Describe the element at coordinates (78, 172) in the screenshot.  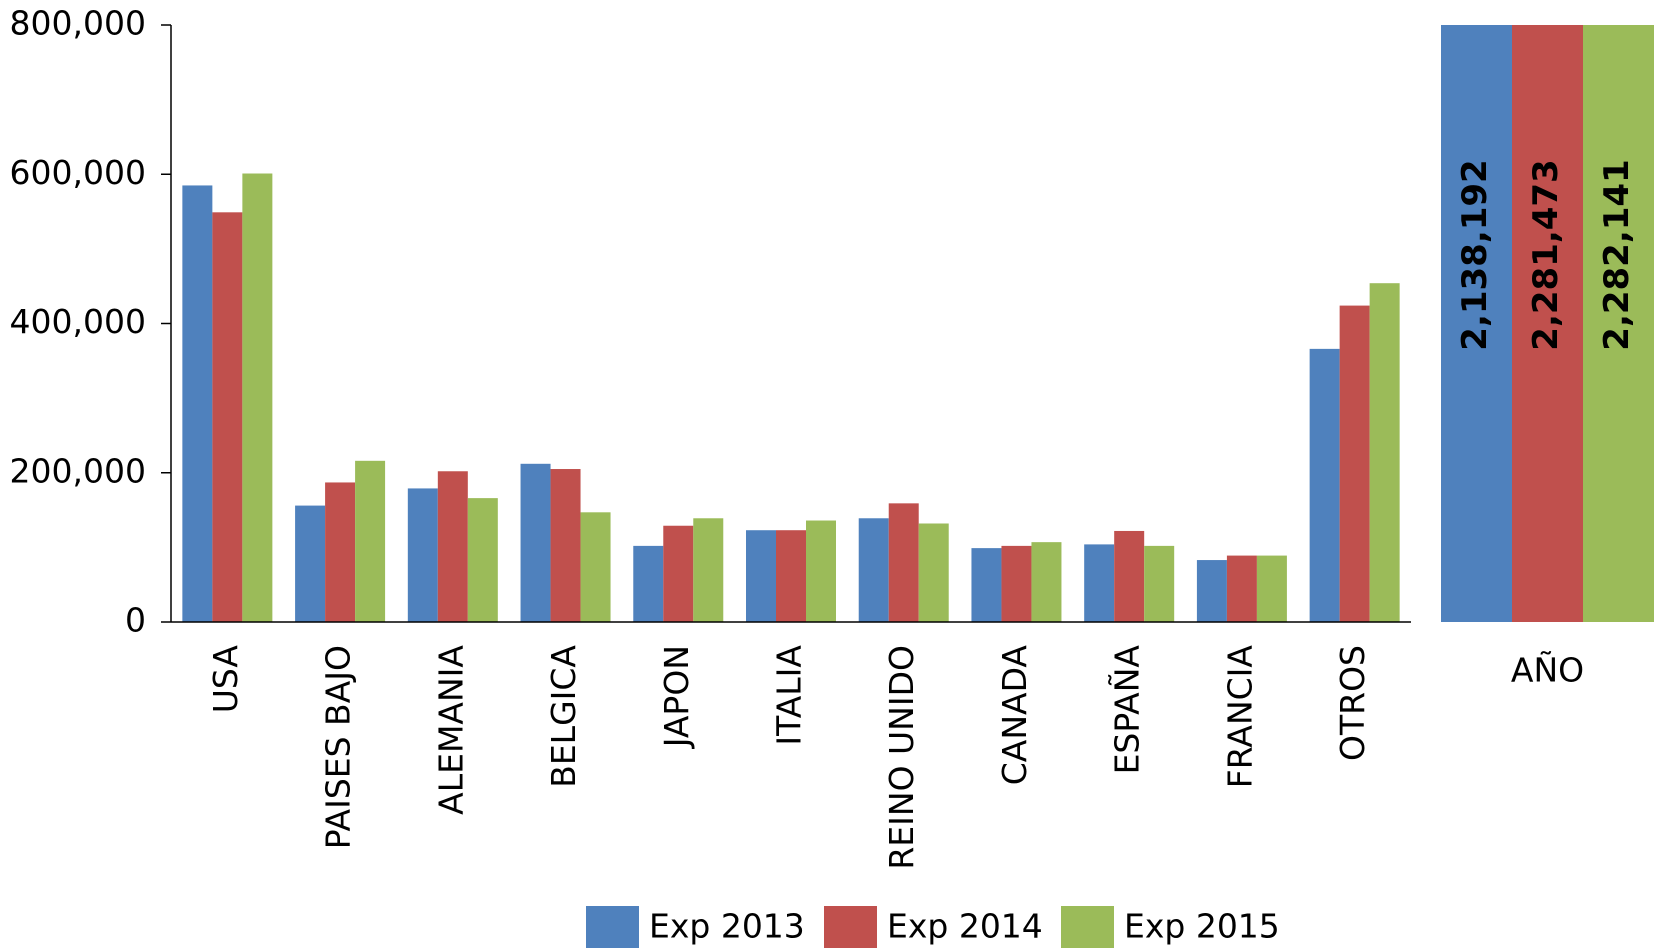
I see `y-tick-label: 600,000` at that location.